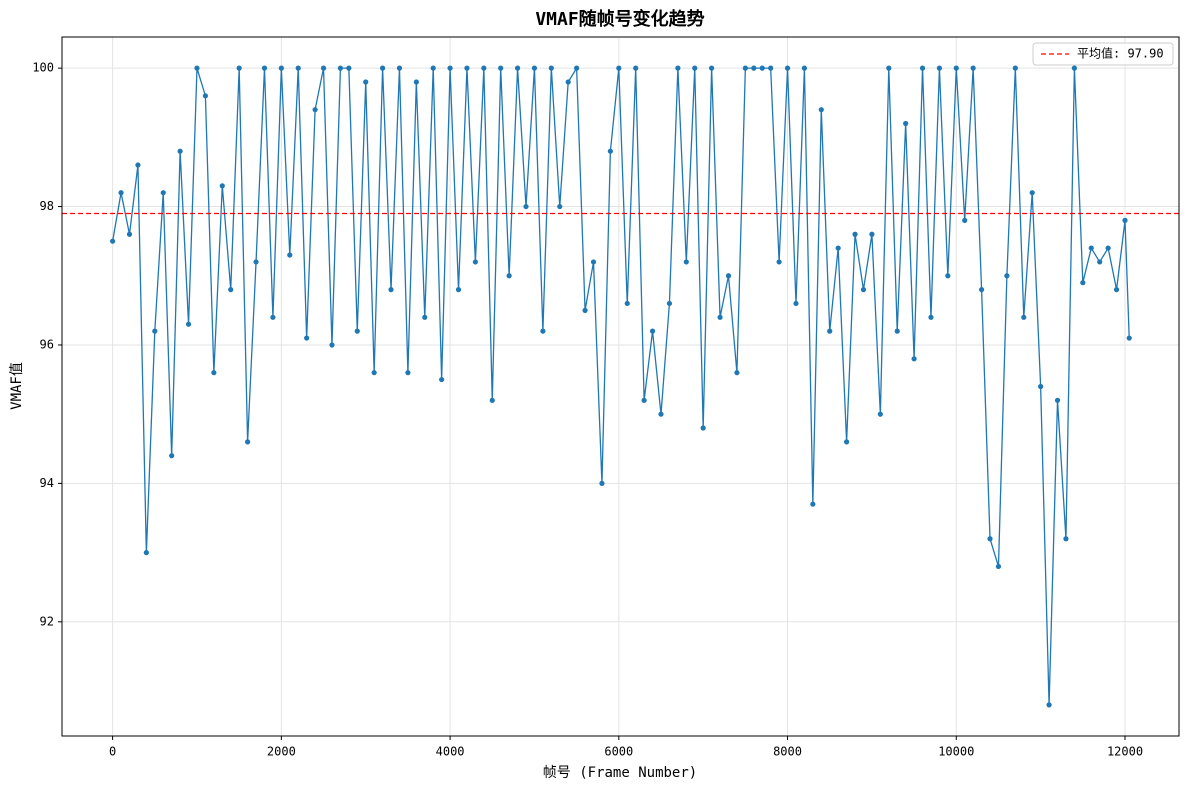 This screenshot has height=790, width=1189. I want to click on x-tick-label: 12000, so click(1125, 752).